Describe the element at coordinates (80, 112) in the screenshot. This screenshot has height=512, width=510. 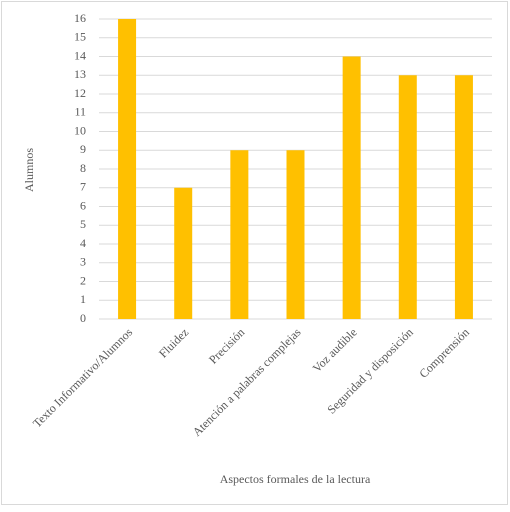
I see `y-tick-label: 11` at that location.